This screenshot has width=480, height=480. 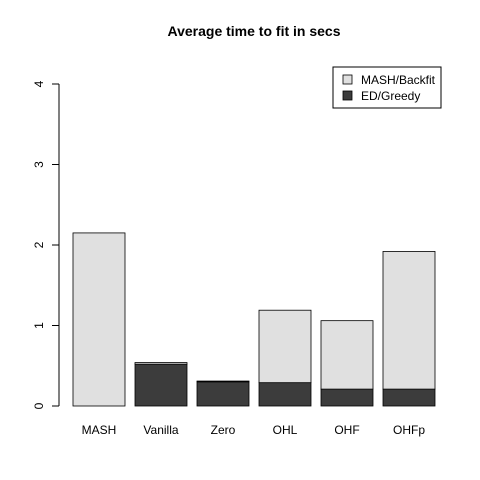 I want to click on y-tick-label: 0, so click(x=39, y=405).